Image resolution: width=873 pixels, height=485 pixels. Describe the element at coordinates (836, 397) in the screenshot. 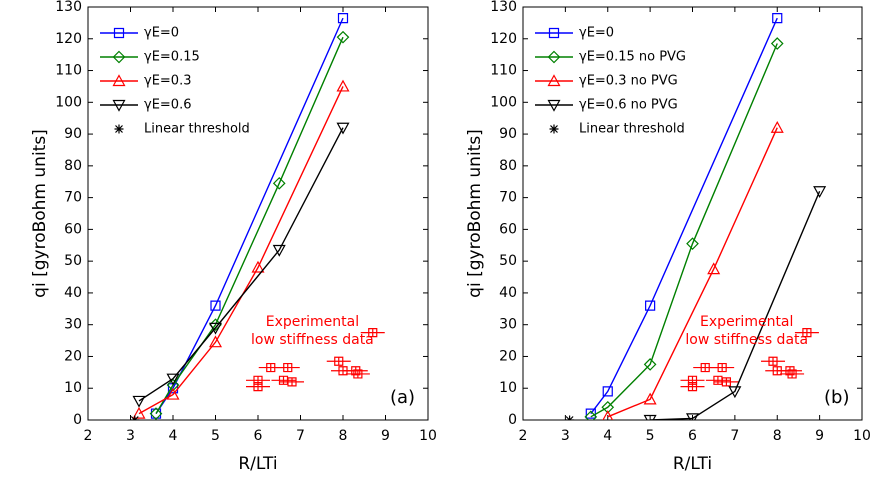

I see `panel-label: (b)` at that location.